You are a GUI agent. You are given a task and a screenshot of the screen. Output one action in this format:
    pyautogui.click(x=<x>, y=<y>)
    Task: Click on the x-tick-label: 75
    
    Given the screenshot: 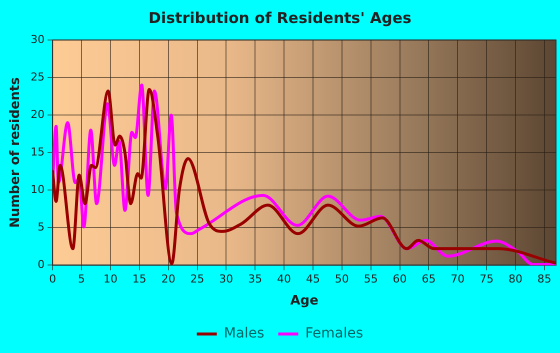 What is the action you would take?
    pyautogui.click(x=487, y=279)
    